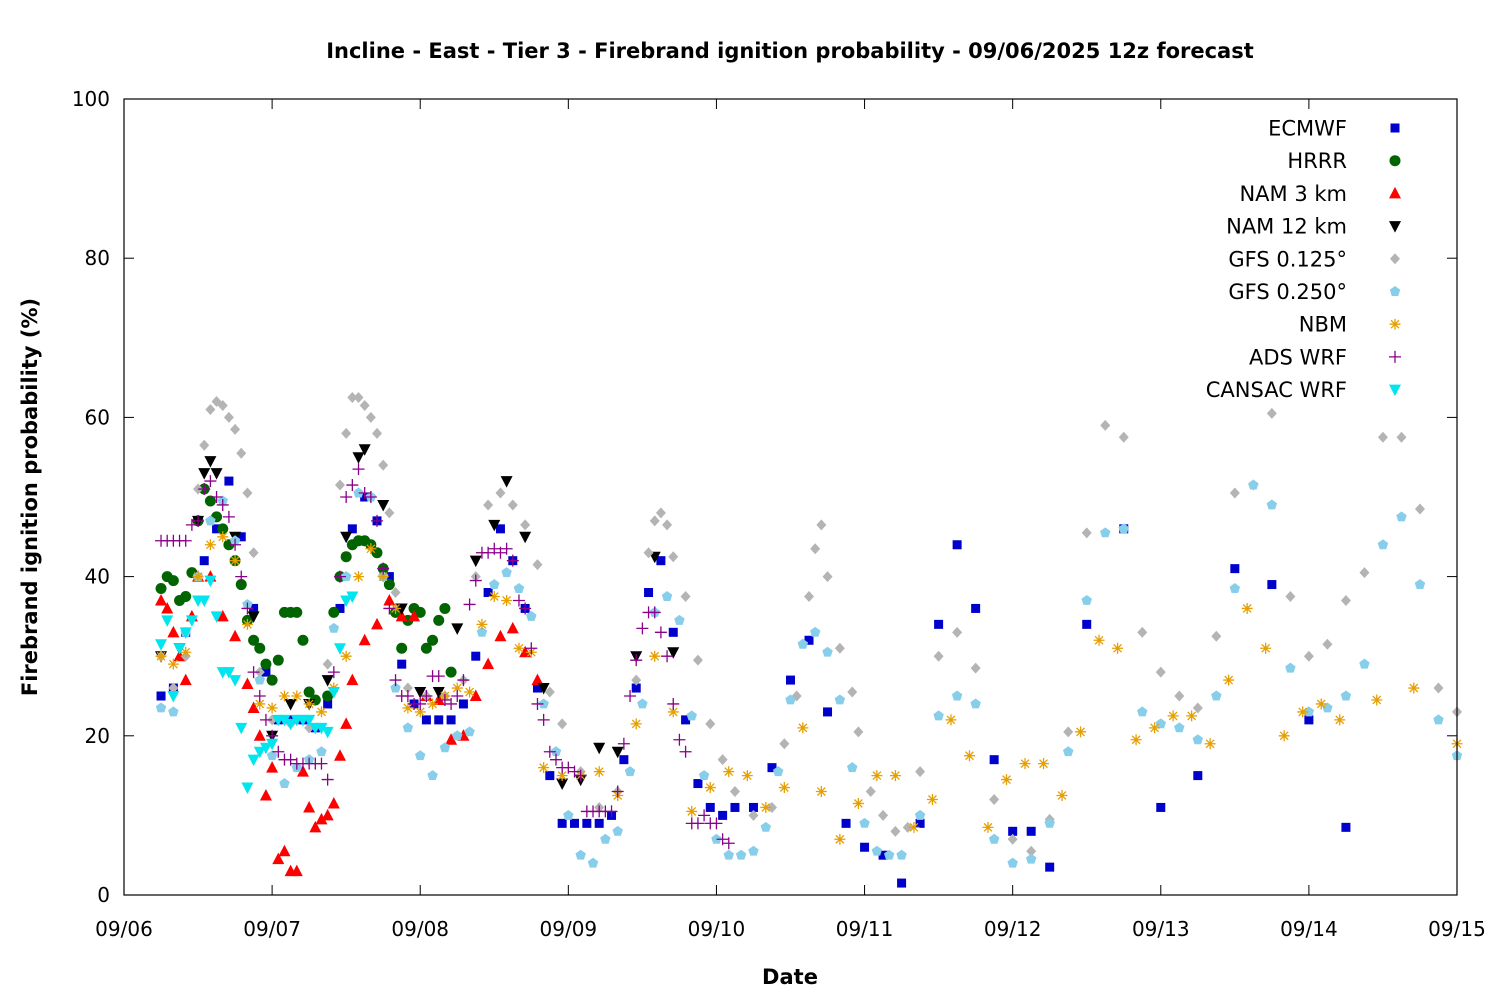  I want to click on legend-label: HRRR, so click(1317, 161).